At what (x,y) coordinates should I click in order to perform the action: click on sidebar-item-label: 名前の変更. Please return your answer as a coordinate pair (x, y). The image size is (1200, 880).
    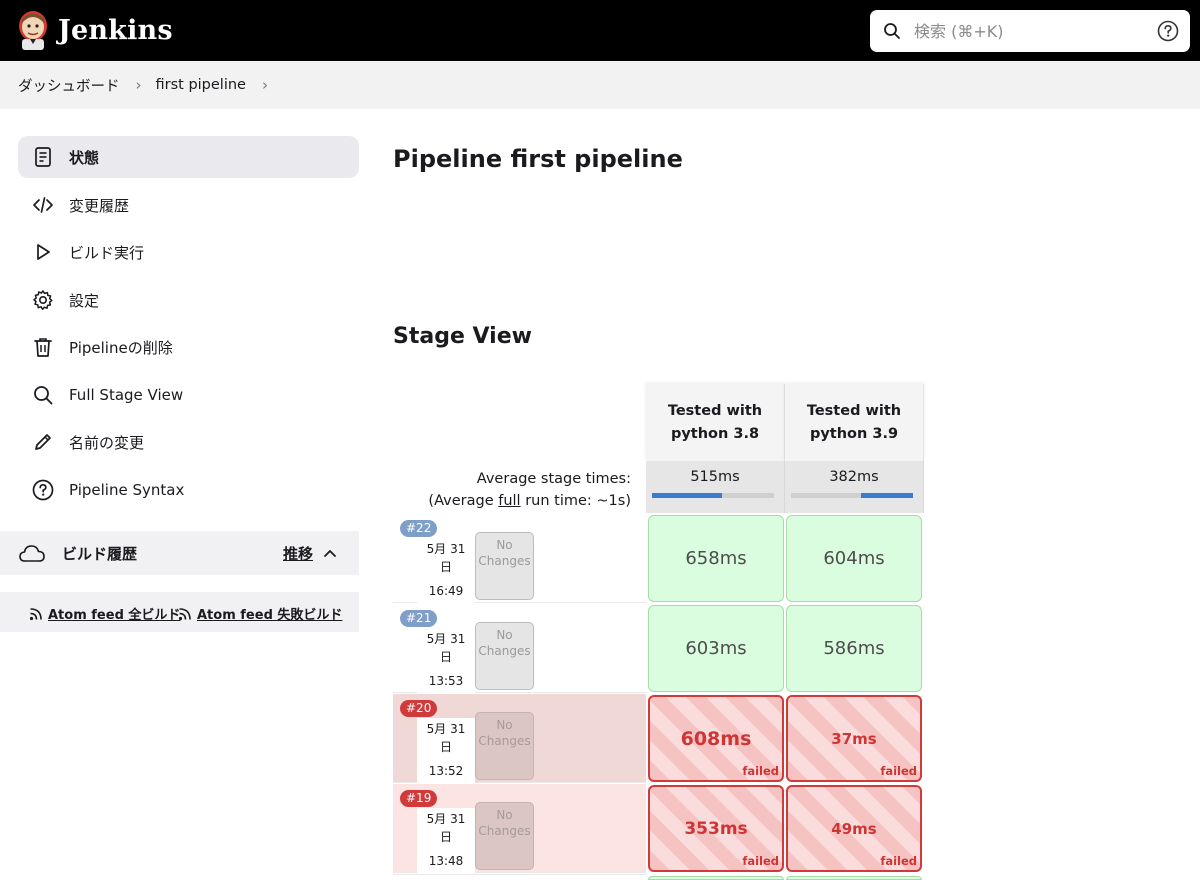
    Looking at the image, I should click on (107, 442).